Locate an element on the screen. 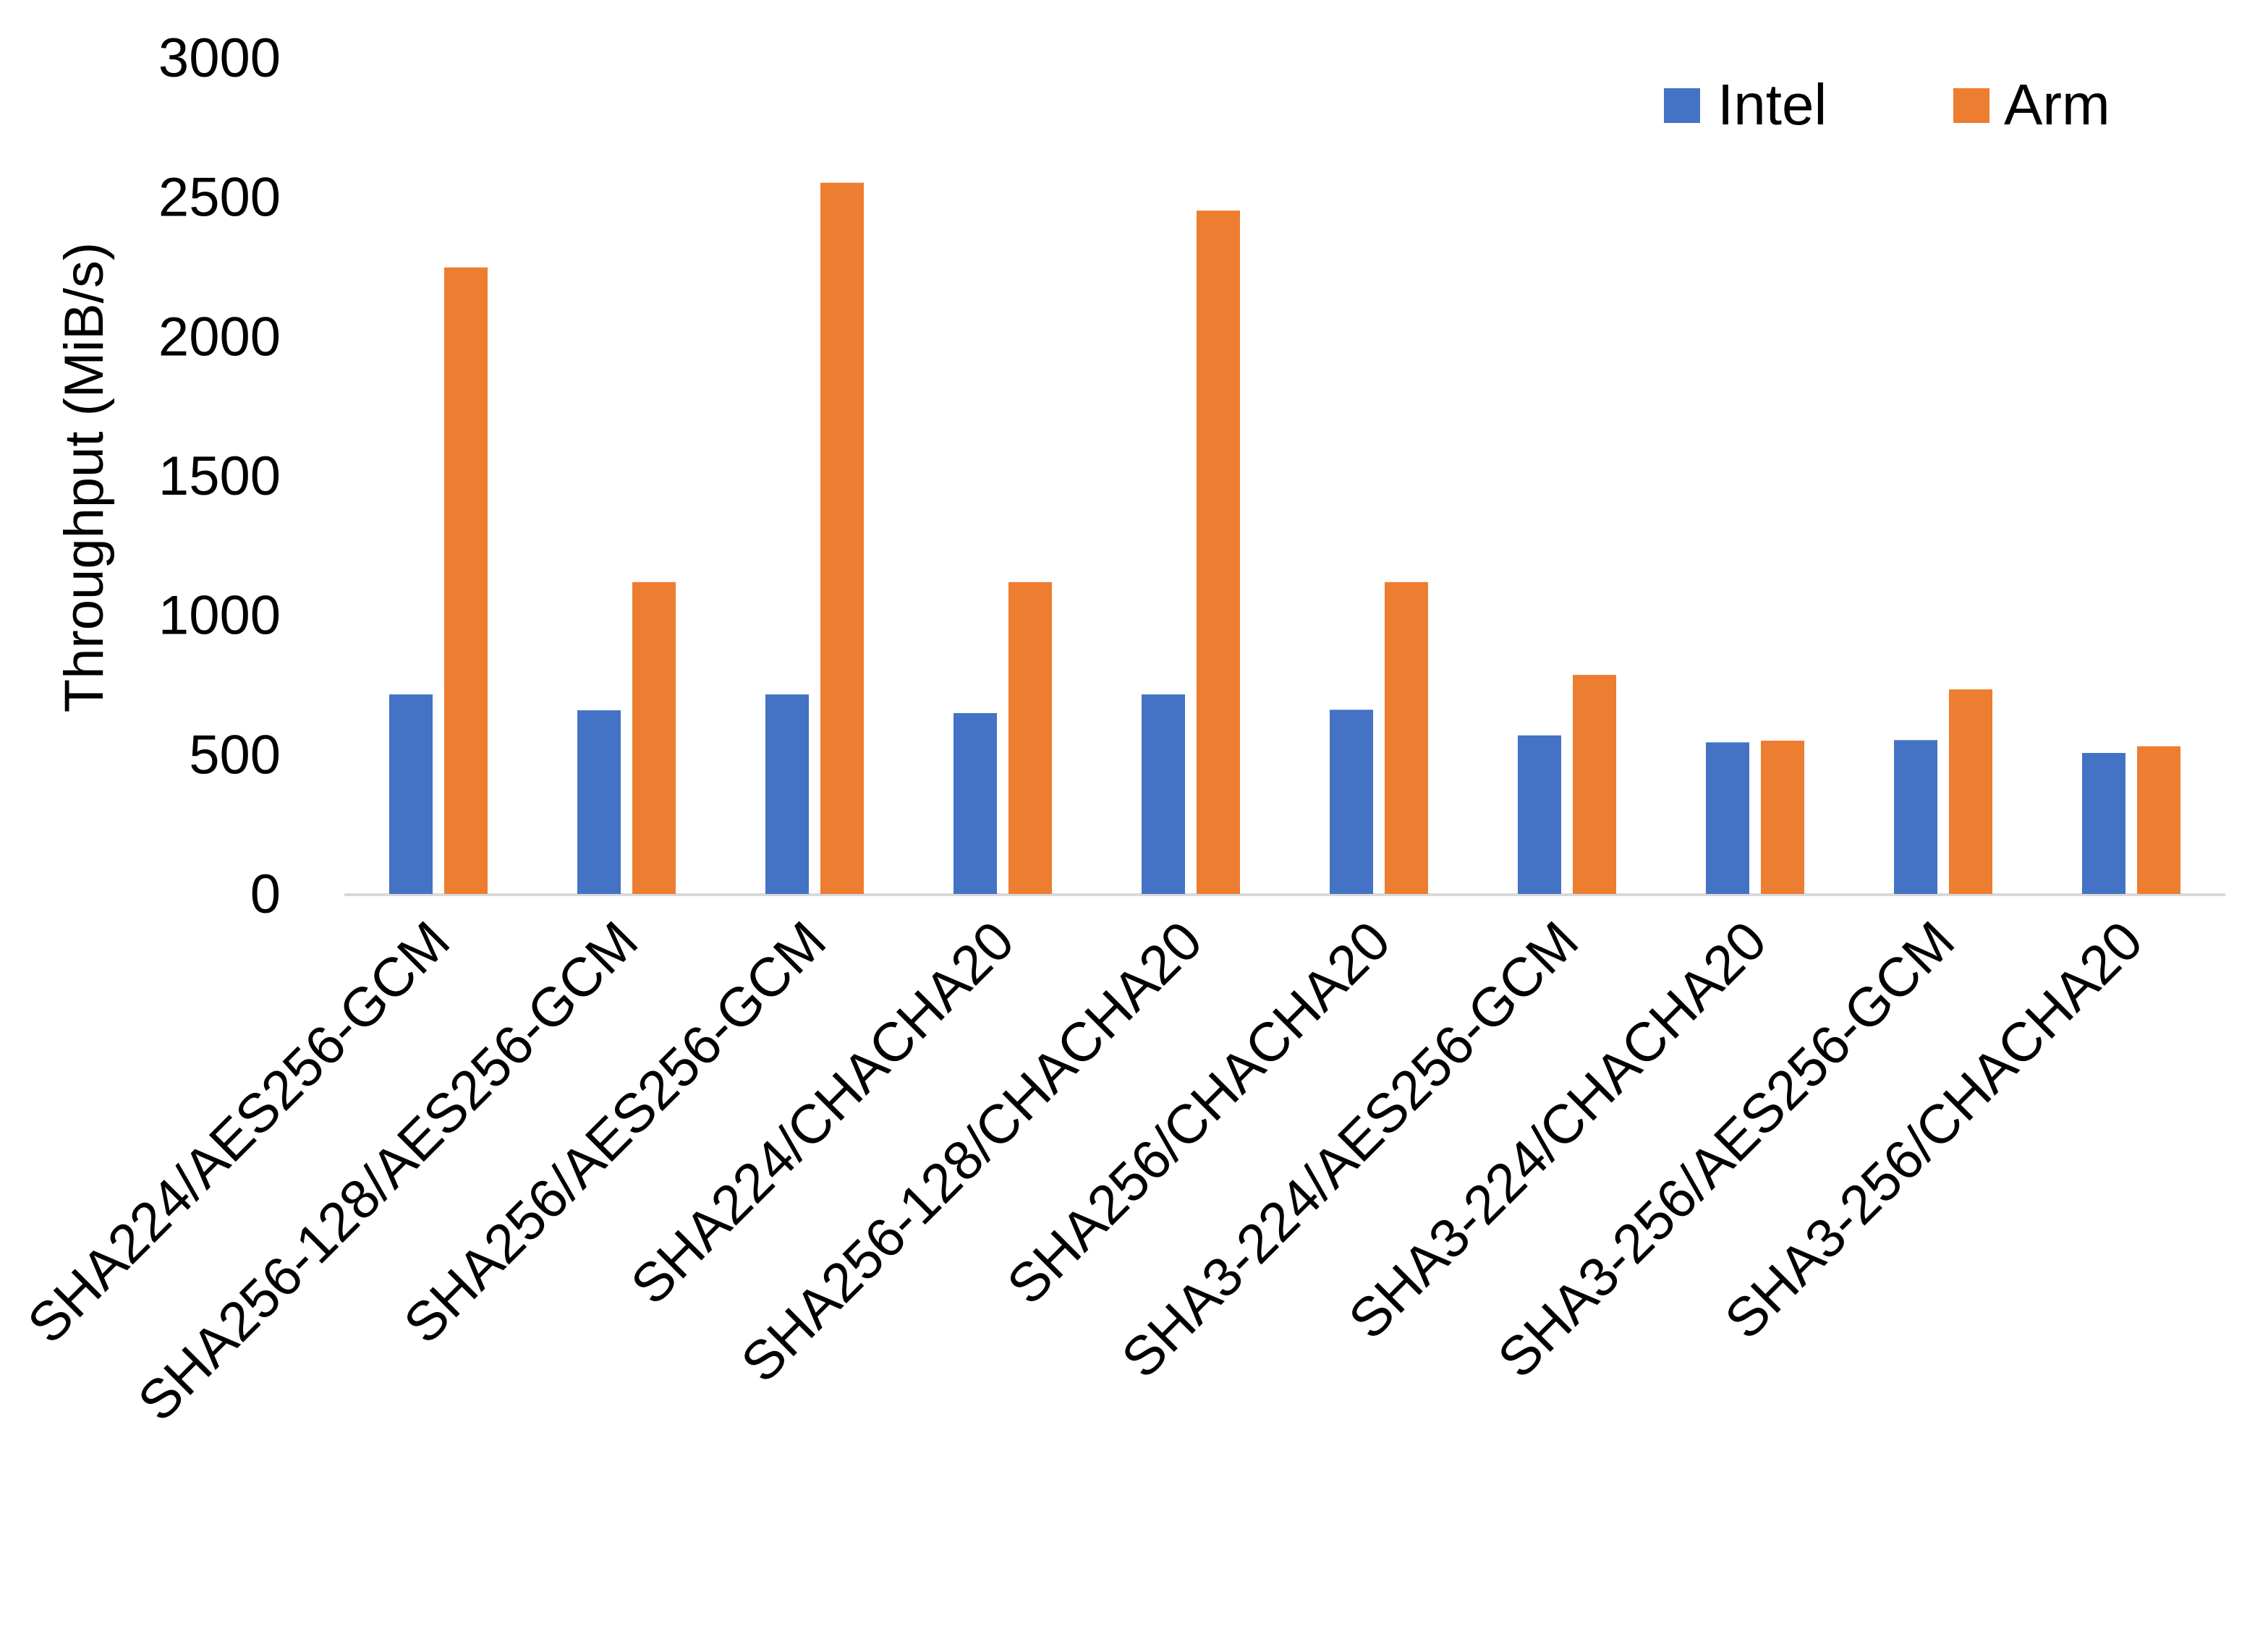 The width and height of the screenshot is (2268, 1644). y-tick-label: 0 is located at coordinates (265, 894).